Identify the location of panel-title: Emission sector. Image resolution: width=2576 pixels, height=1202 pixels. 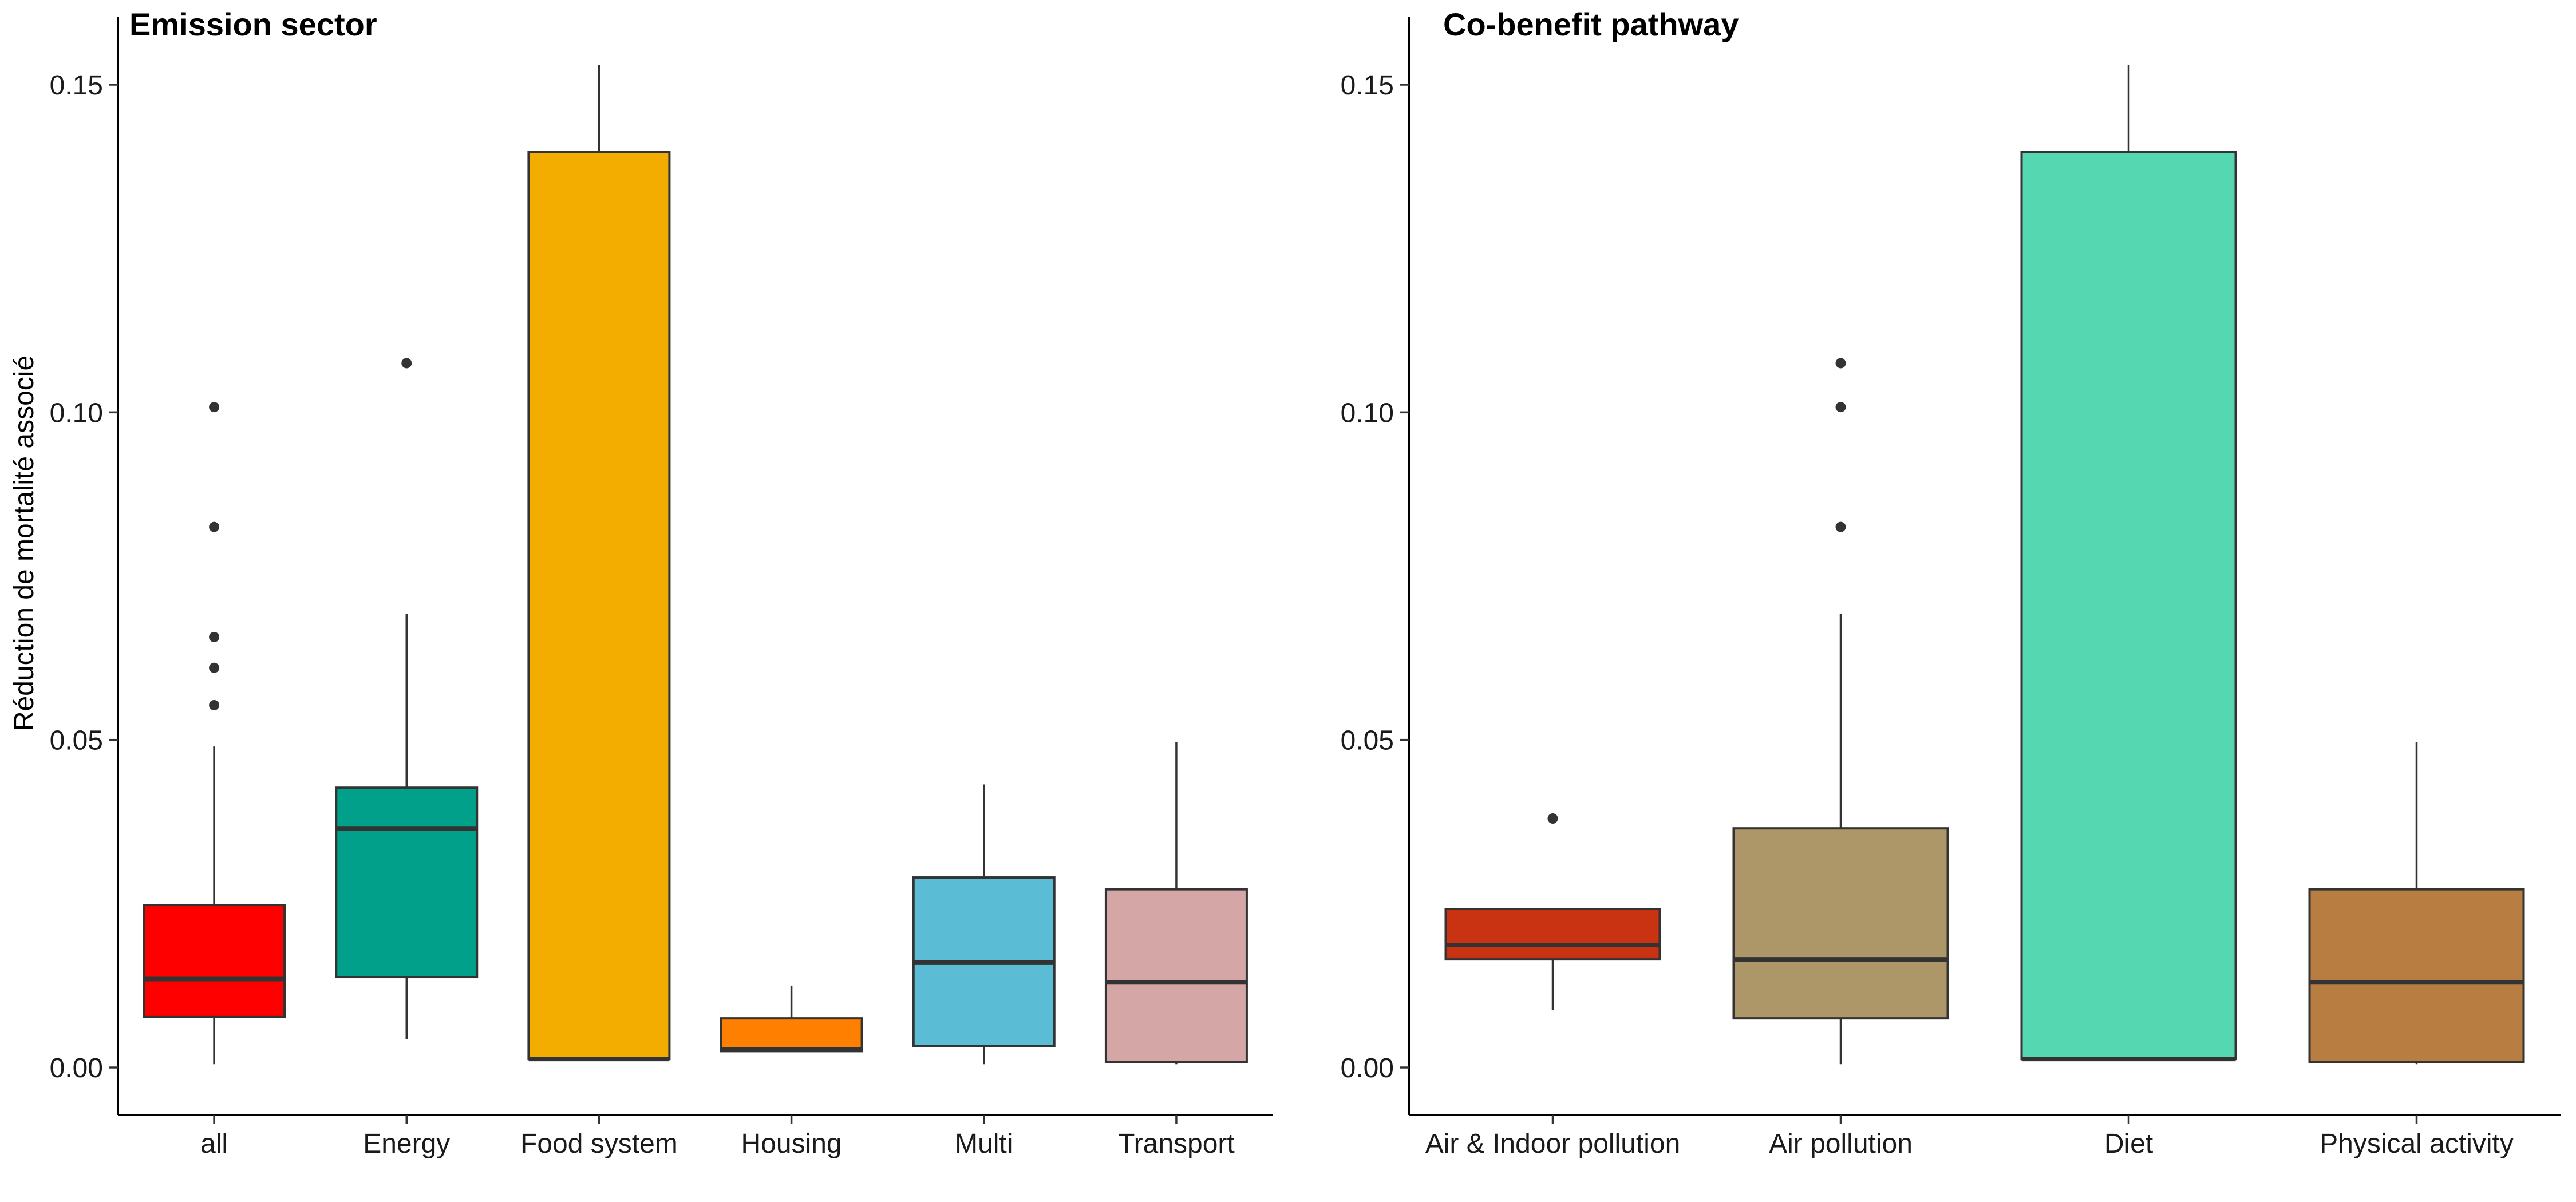
(253, 24).